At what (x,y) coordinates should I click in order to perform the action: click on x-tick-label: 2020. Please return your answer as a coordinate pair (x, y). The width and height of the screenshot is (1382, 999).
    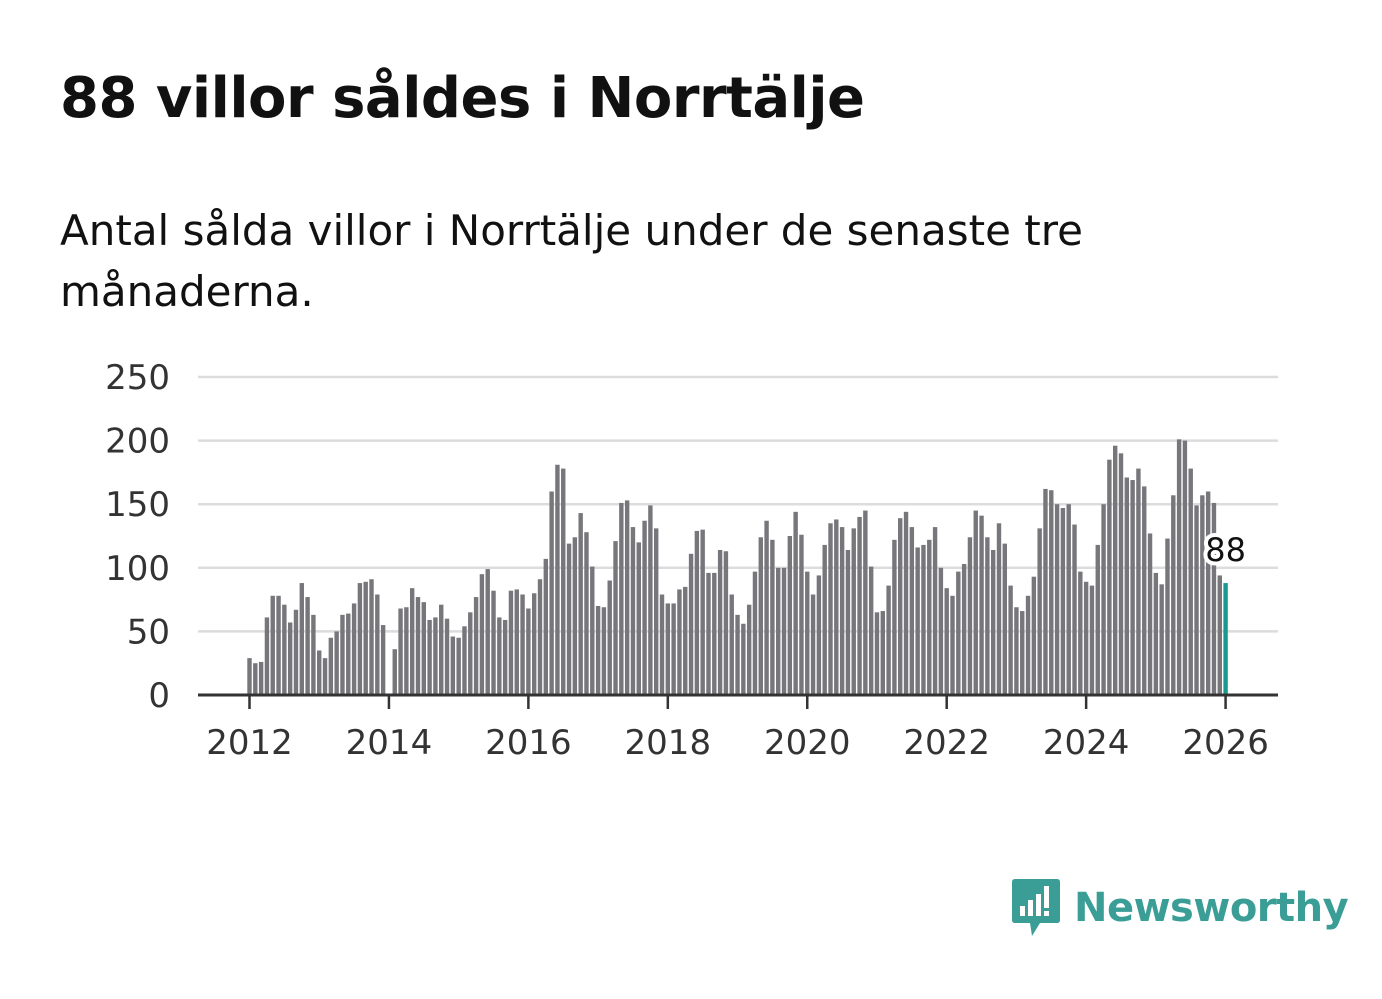
    Looking at the image, I should click on (807, 743).